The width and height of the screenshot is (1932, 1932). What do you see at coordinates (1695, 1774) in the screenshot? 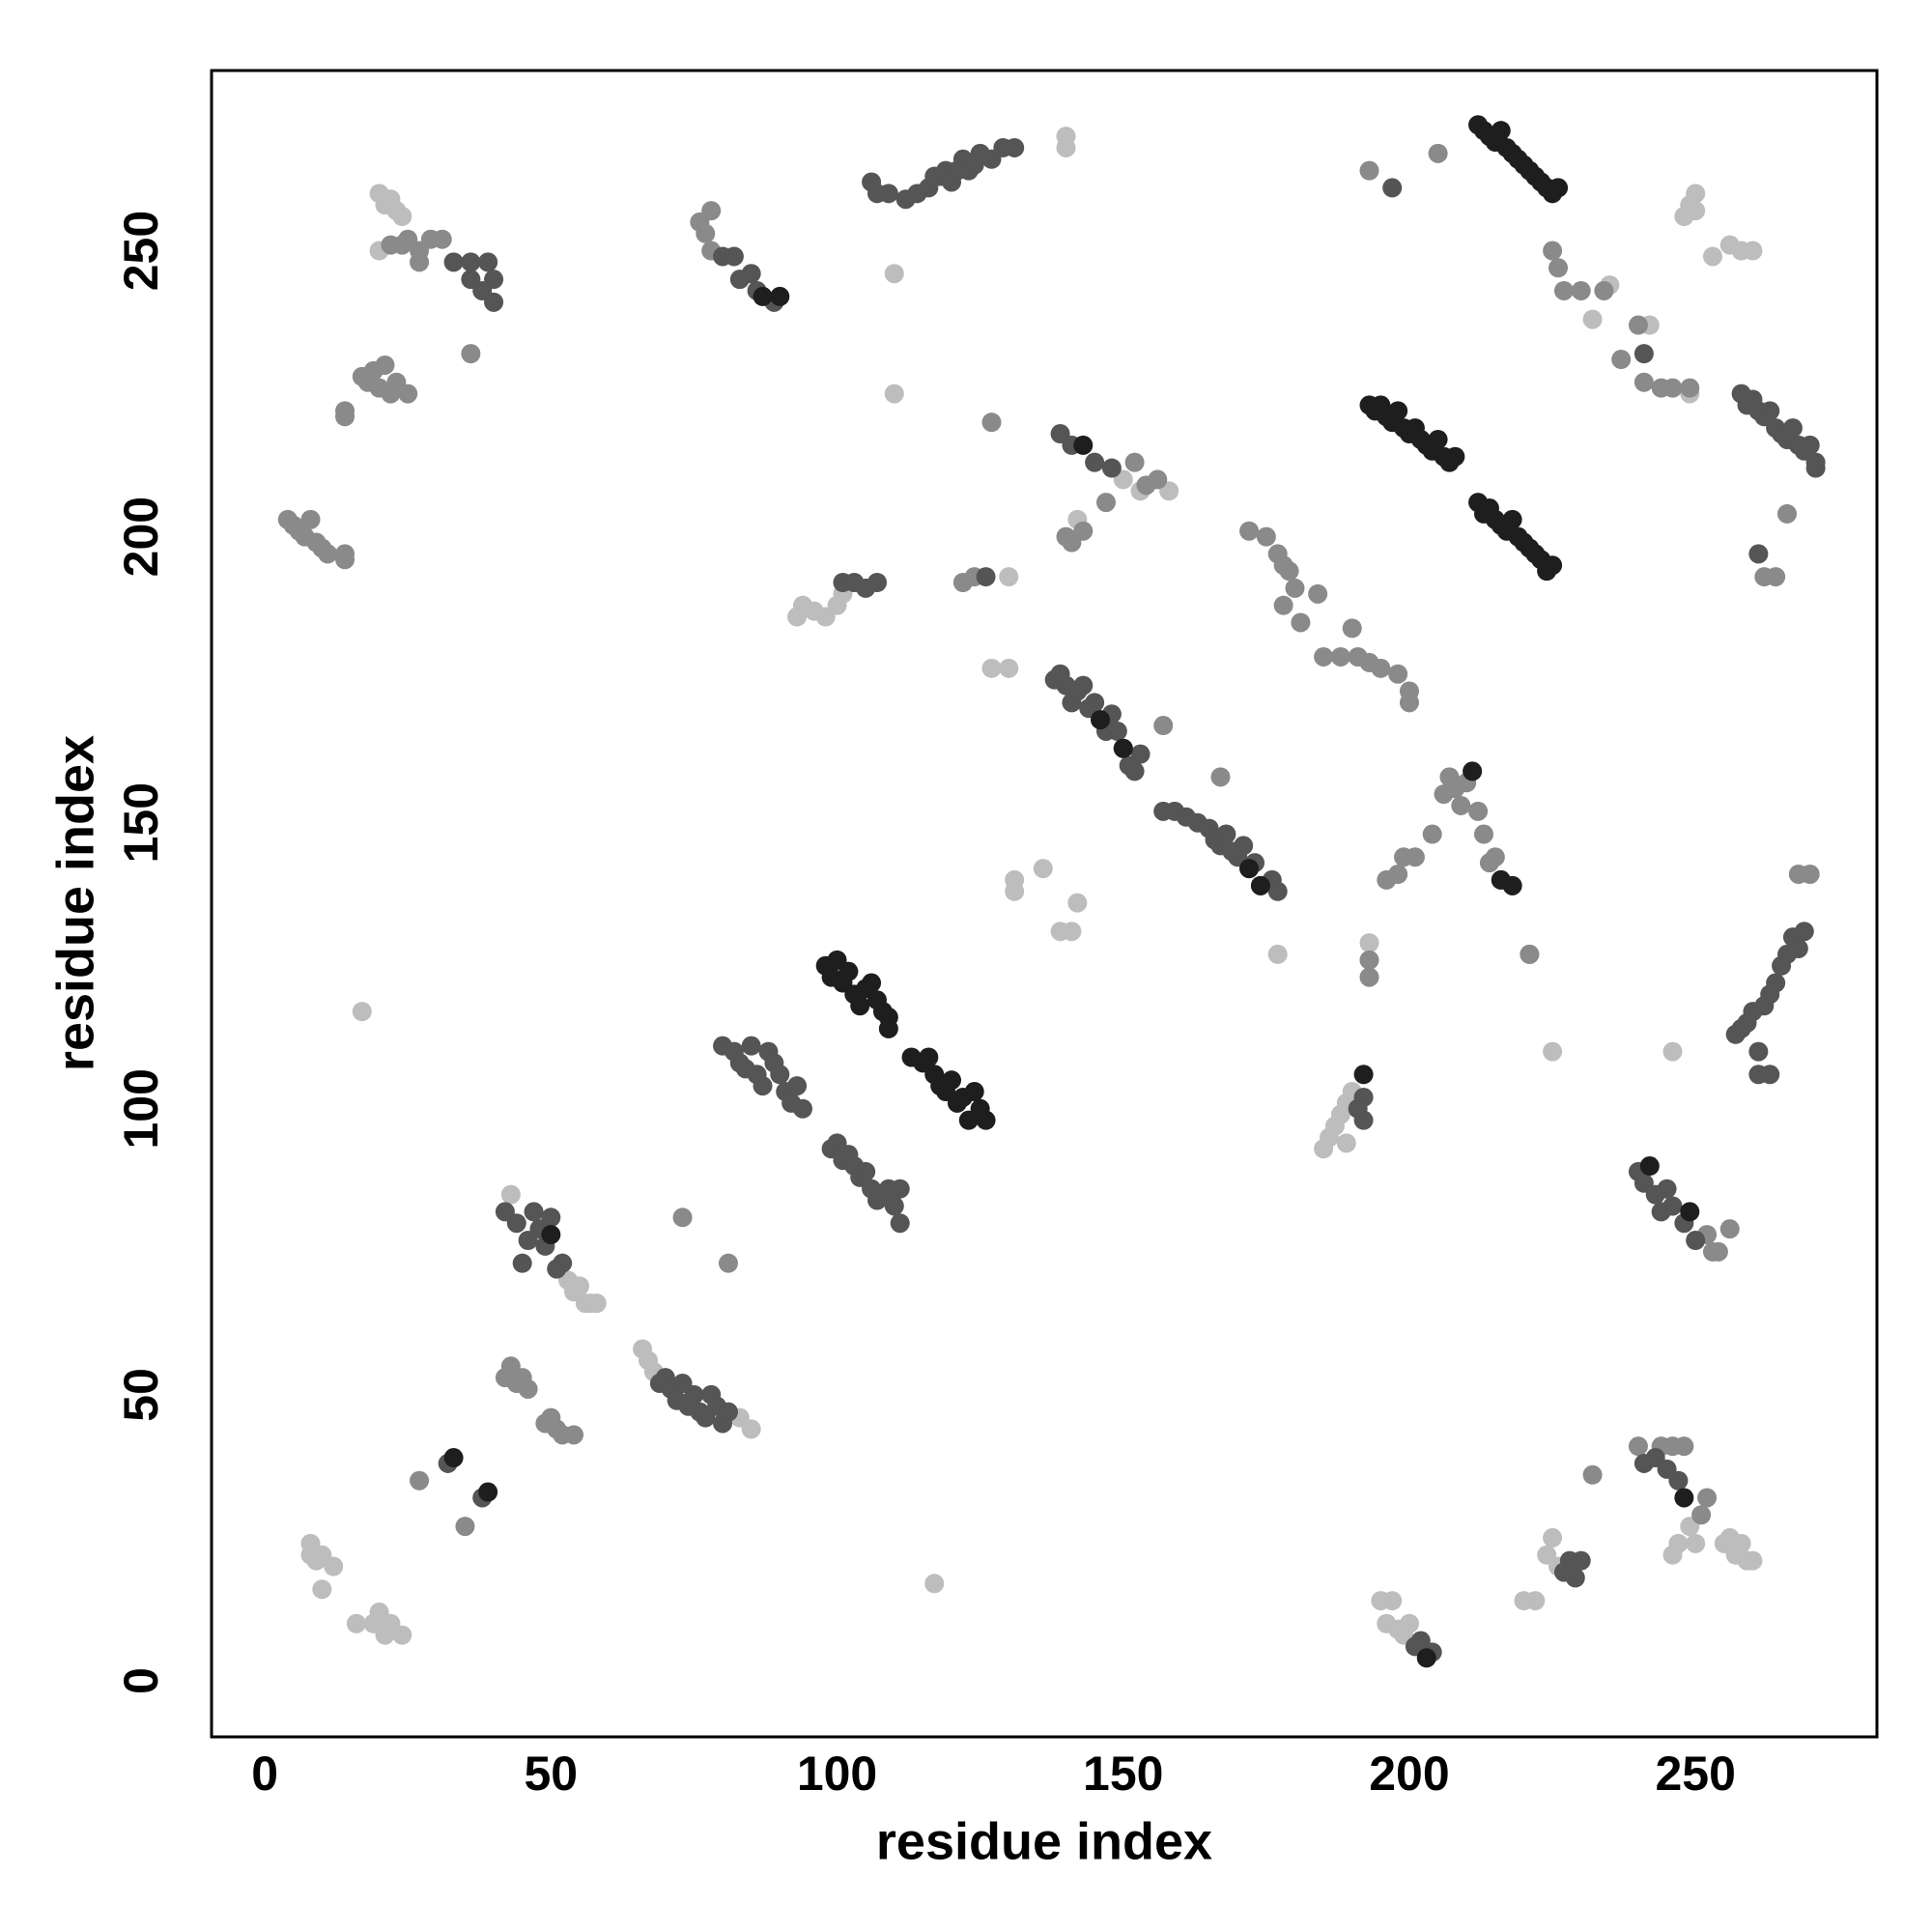
I see `x-tick-label: 250` at bounding box center [1695, 1774].